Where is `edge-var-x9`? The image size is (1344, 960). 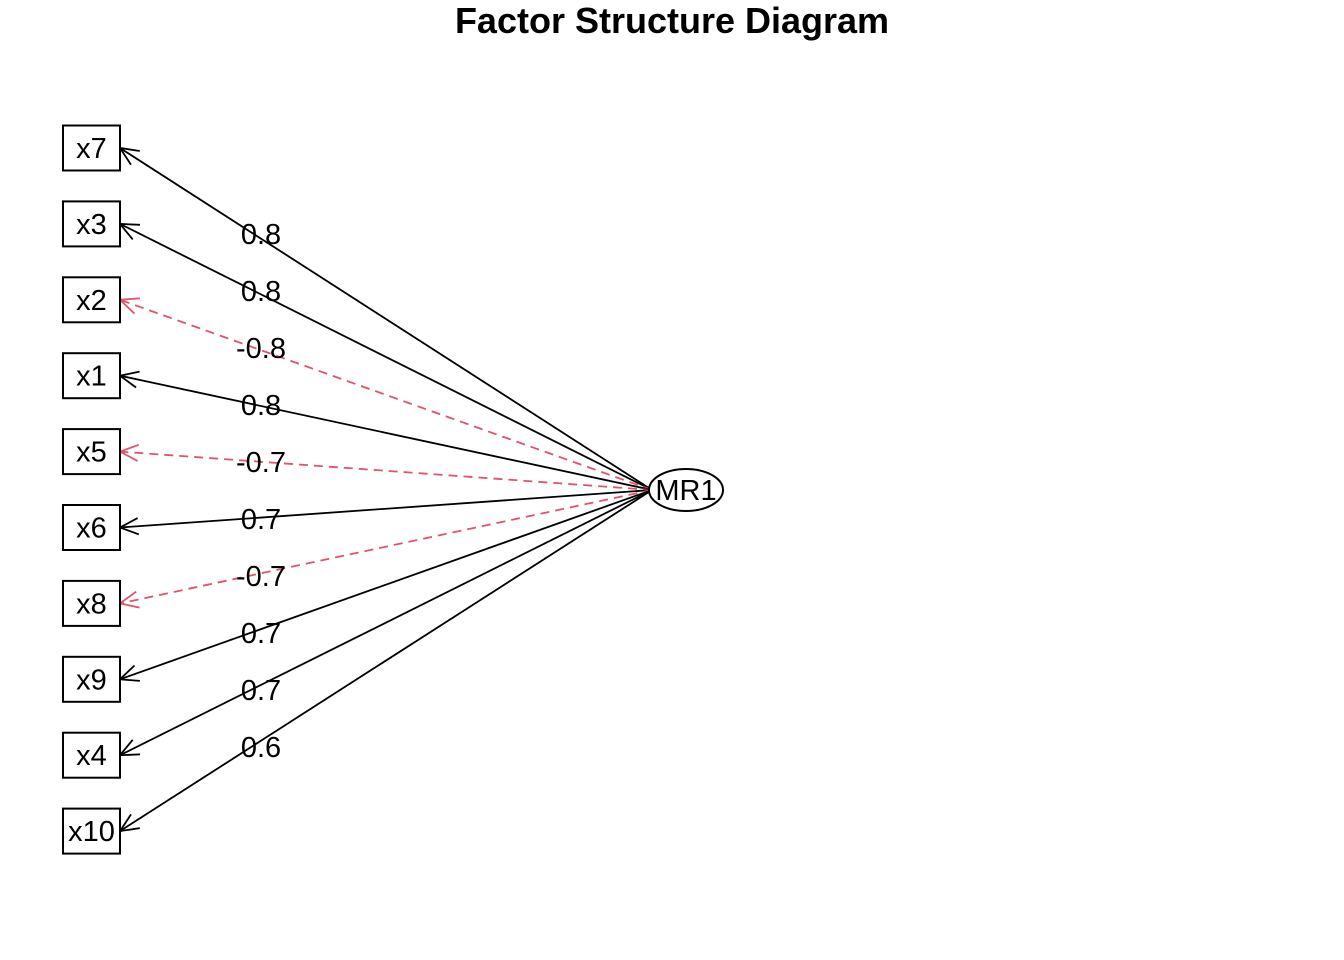
edge-var-x9 is located at coordinates (386, 585).